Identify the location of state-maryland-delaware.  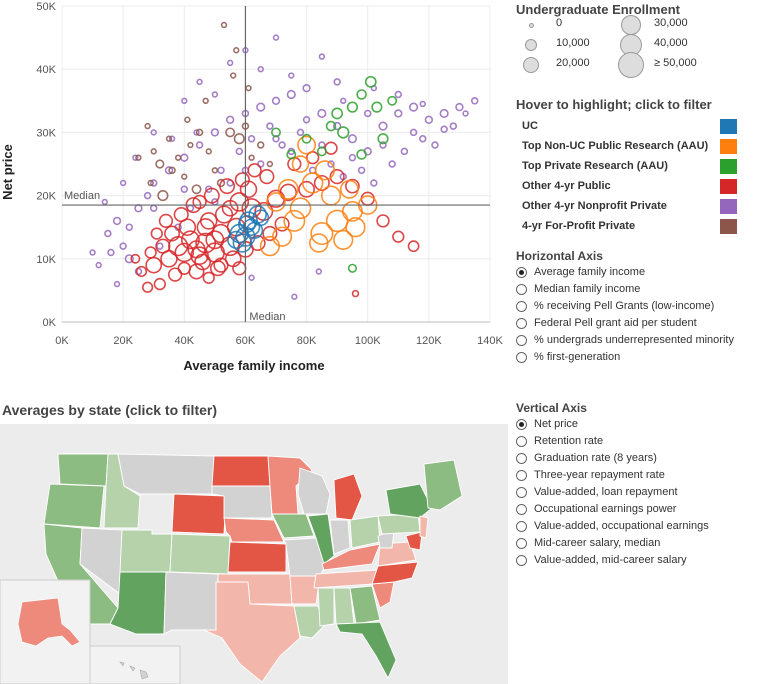
(414, 541).